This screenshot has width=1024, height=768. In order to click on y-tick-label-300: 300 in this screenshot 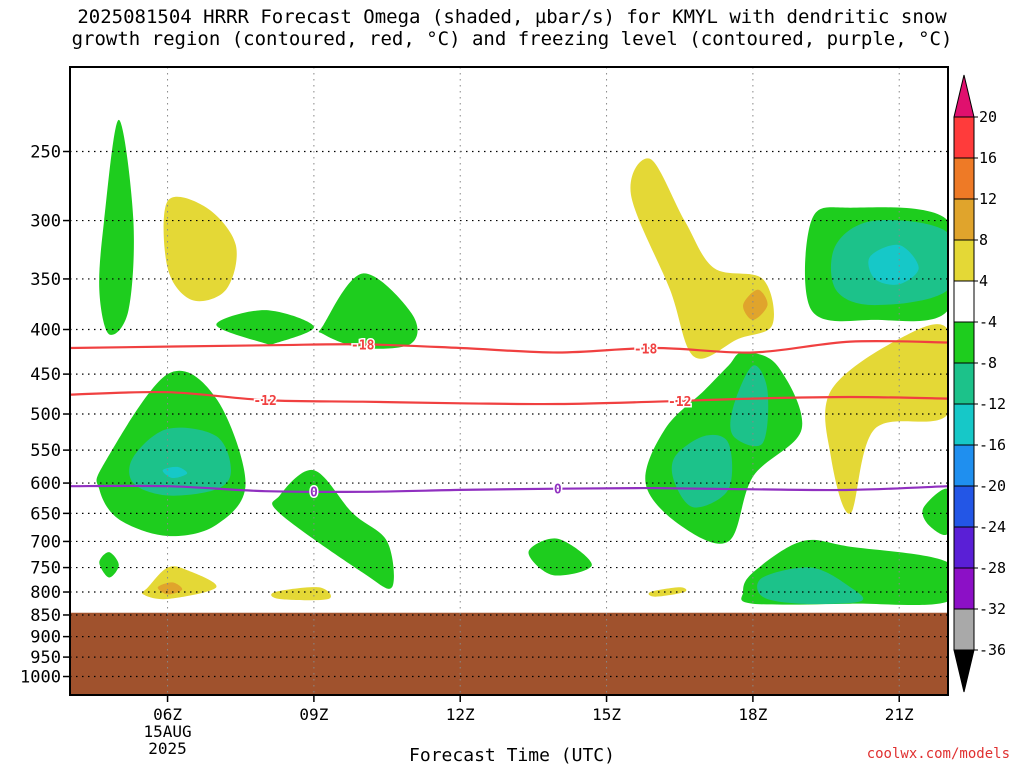, I will do `click(45, 222)`.